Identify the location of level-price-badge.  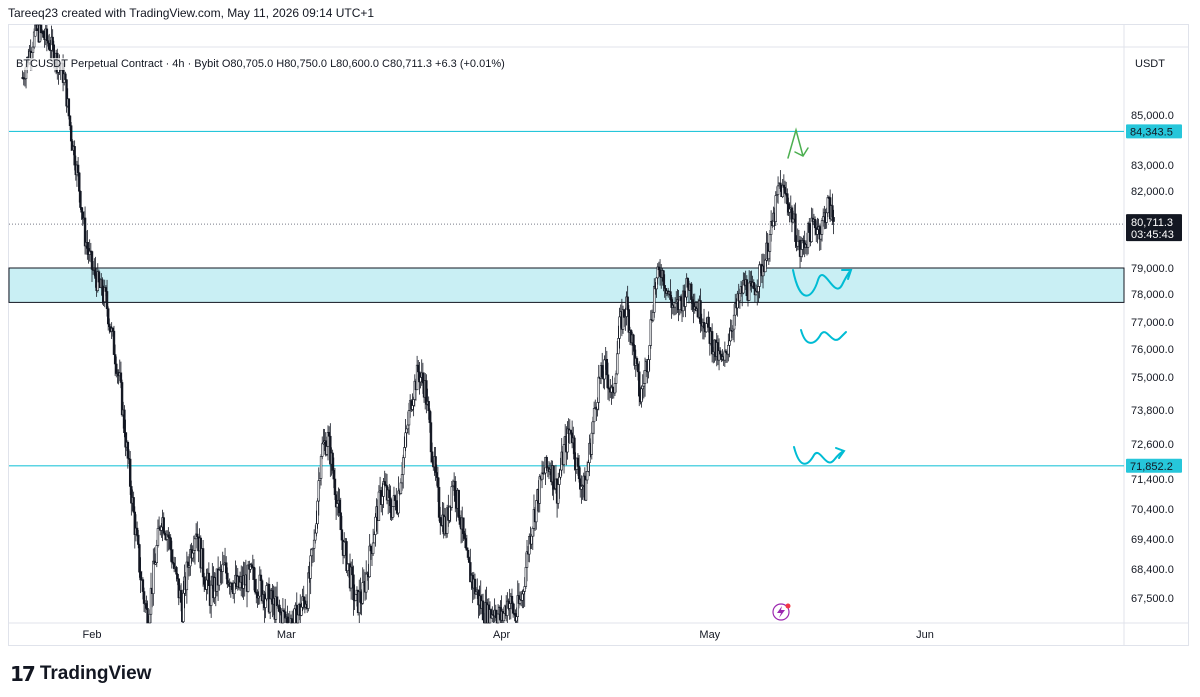
(1154, 131).